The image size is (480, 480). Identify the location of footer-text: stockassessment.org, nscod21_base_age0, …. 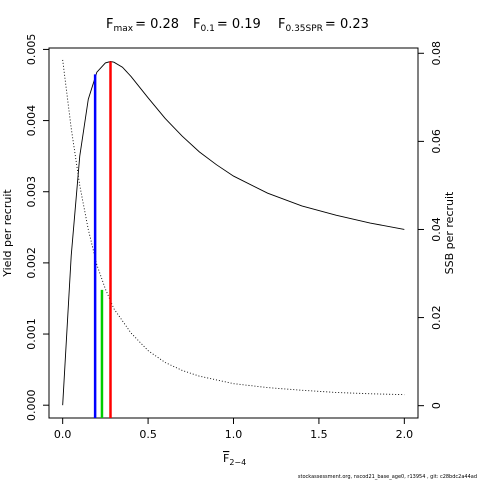
(387, 477).